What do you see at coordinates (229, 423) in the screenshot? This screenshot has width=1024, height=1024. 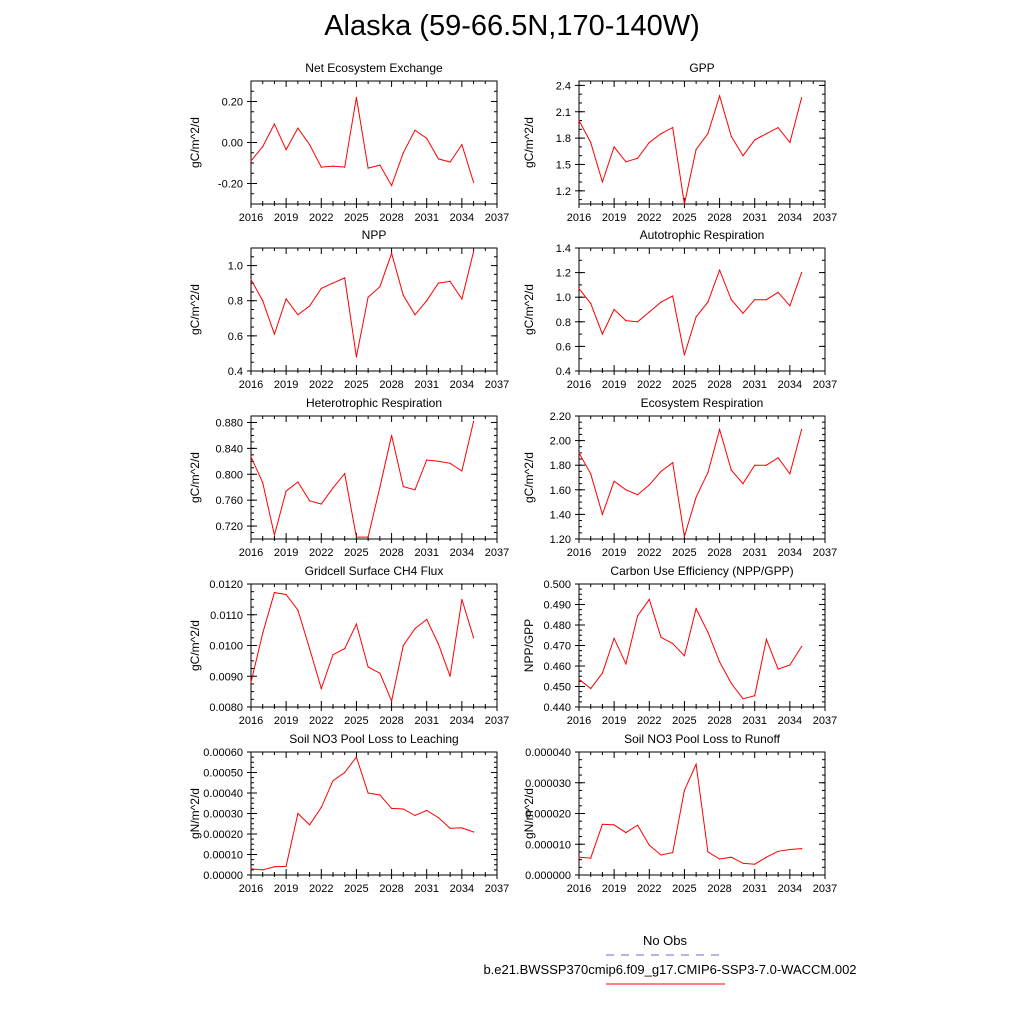 I see `y-tick-label: 0.880` at bounding box center [229, 423].